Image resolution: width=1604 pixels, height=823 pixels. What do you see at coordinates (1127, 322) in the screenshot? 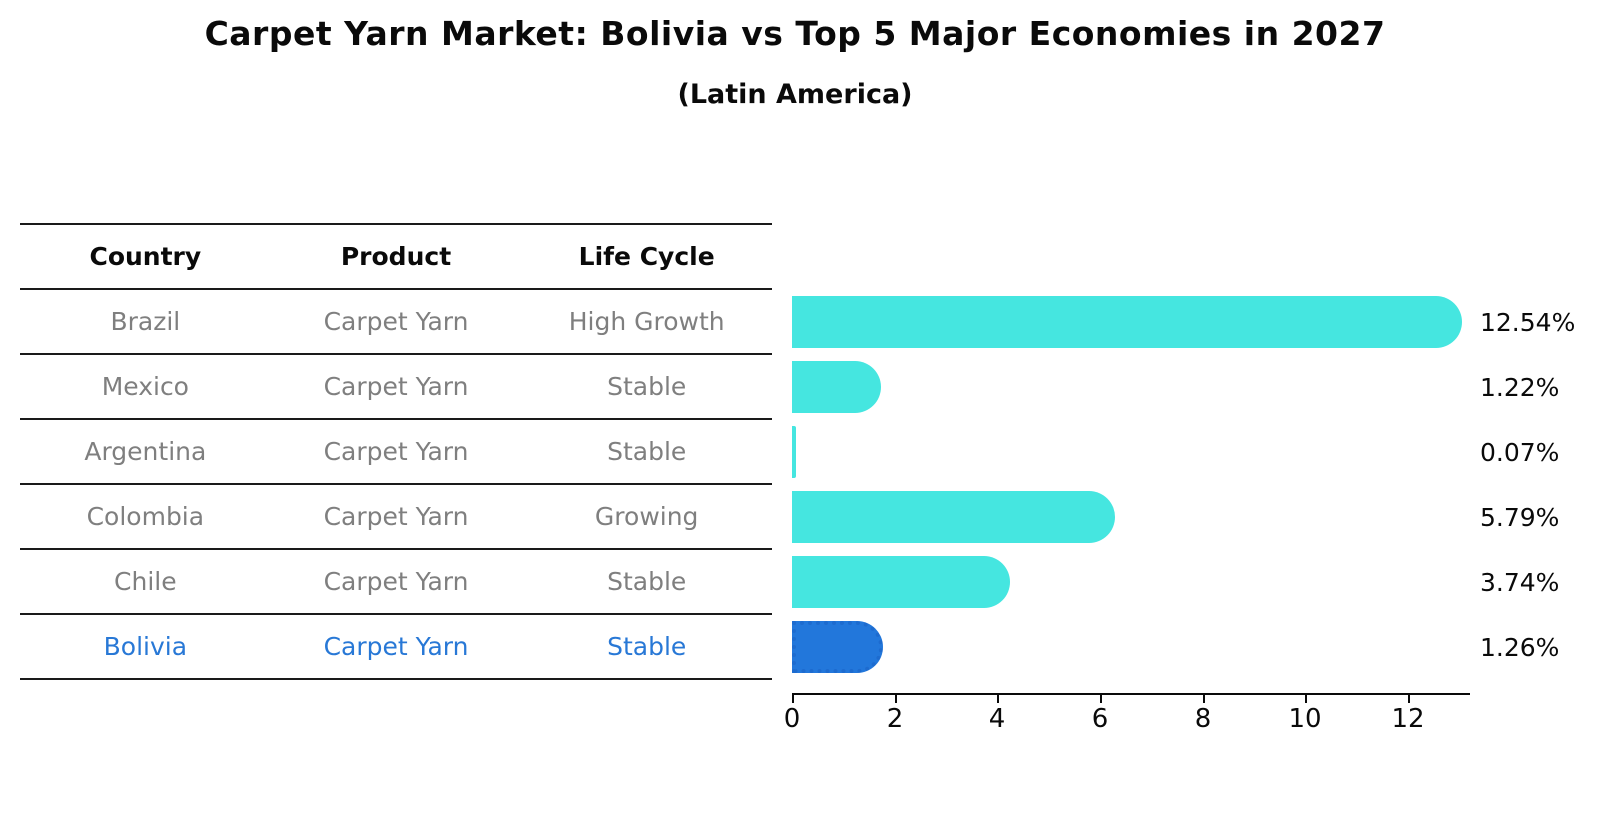
I see `bar-brazil` at bounding box center [1127, 322].